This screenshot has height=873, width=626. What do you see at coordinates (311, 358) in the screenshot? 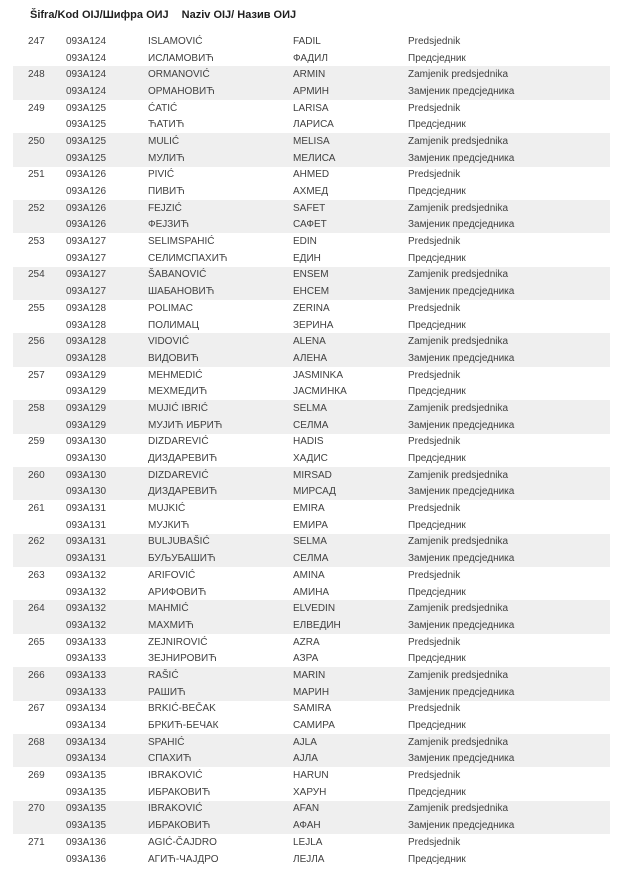
I see `table-row: 093A128 ВИДОВИЋ АЛЕНА Замјеник предсједника` at bounding box center [311, 358].